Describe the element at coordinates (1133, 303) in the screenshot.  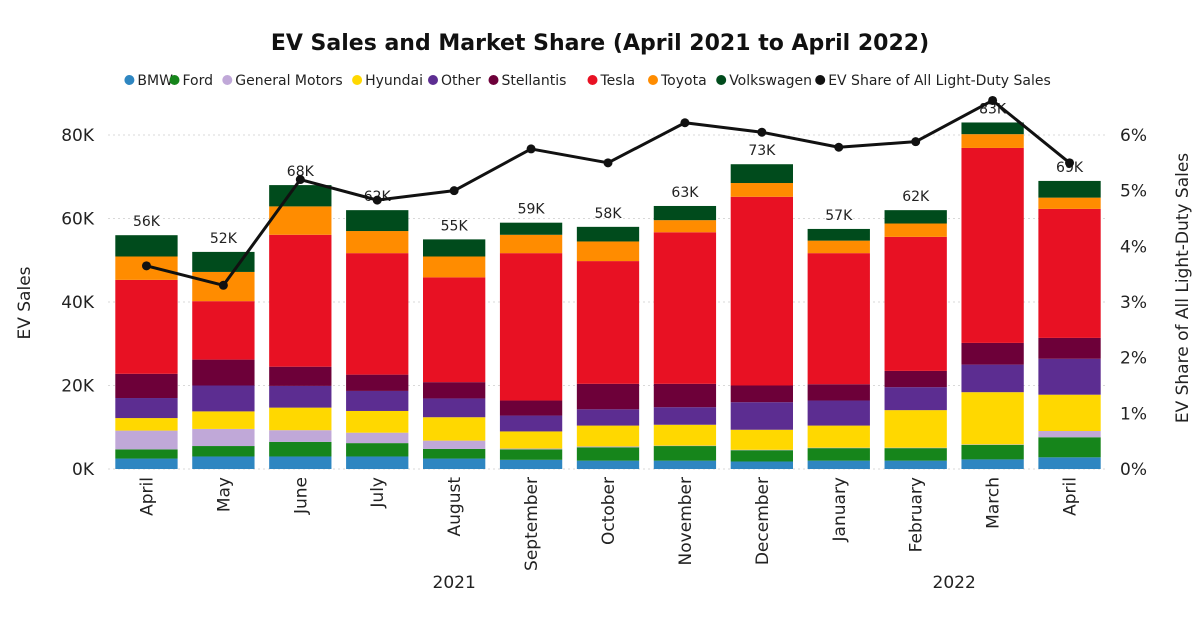
I see `y-axis-right: 0% 1% 2% 3% 4% 5% 6%` at that location.